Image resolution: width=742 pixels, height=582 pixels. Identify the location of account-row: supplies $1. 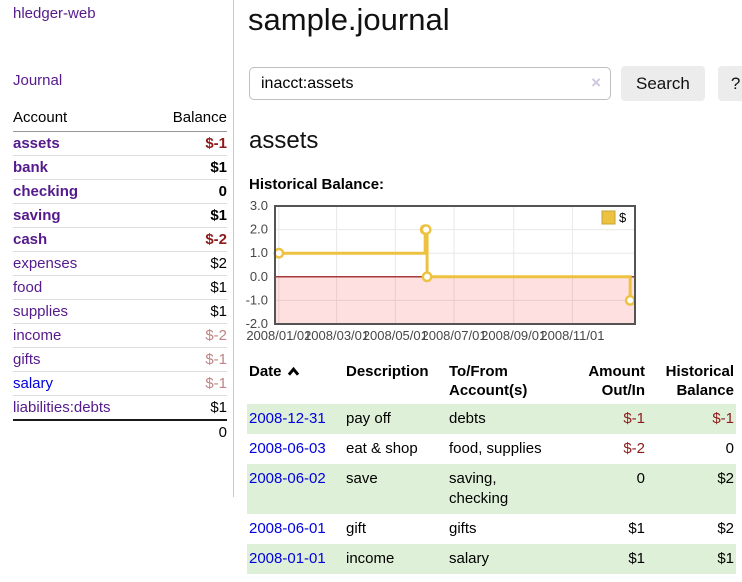
(120, 311).